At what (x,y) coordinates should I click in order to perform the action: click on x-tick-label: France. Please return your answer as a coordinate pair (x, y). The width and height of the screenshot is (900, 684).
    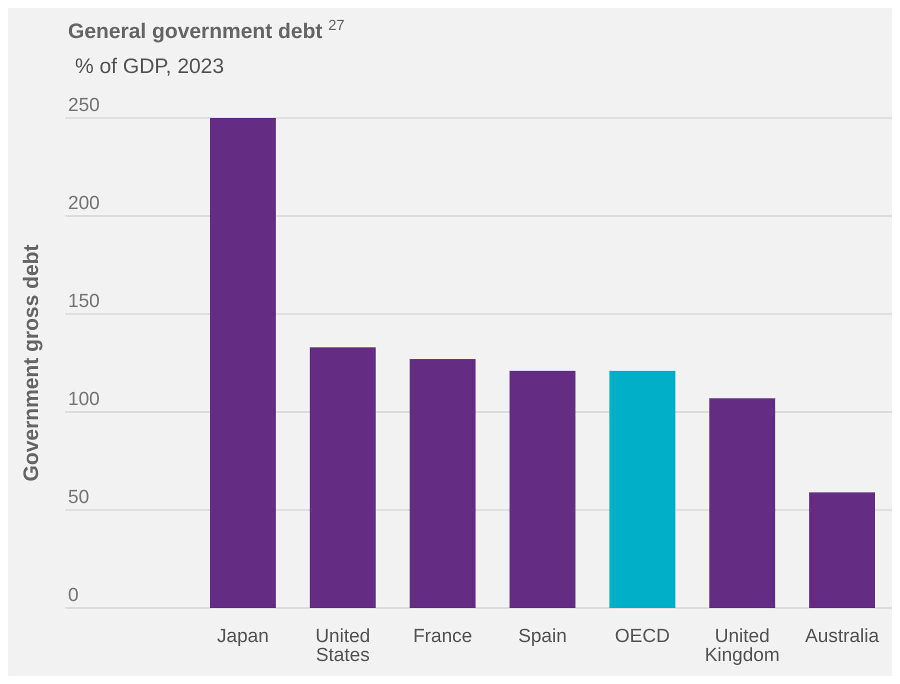
    Looking at the image, I should click on (442, 636).